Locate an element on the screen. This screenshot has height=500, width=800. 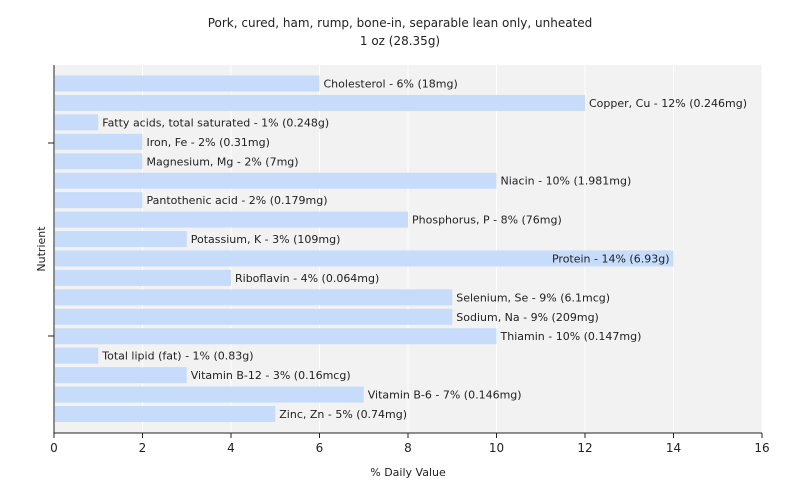
bar-label: Copper, Cu - 12% (0.246mg) is located at coordinates (668, 103).